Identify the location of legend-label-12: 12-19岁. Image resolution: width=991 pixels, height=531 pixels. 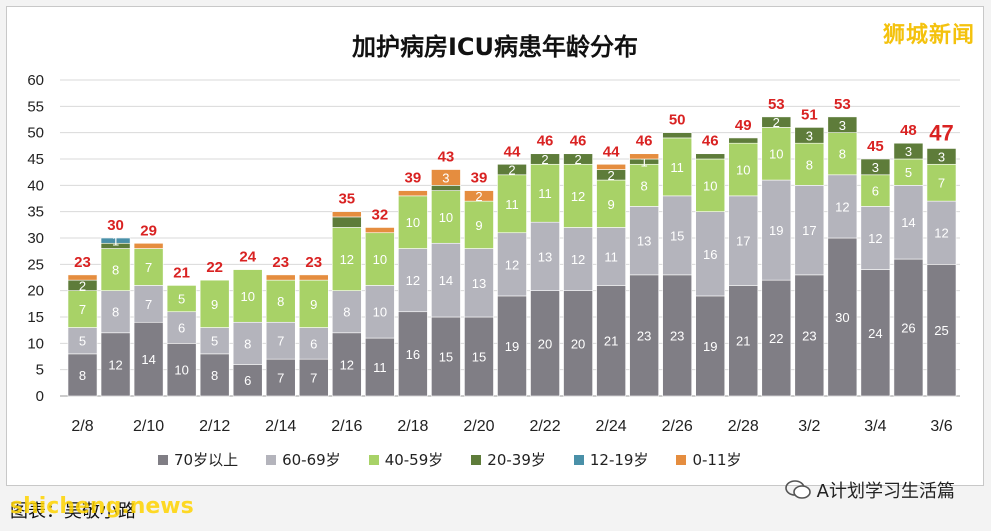
(619, 460).